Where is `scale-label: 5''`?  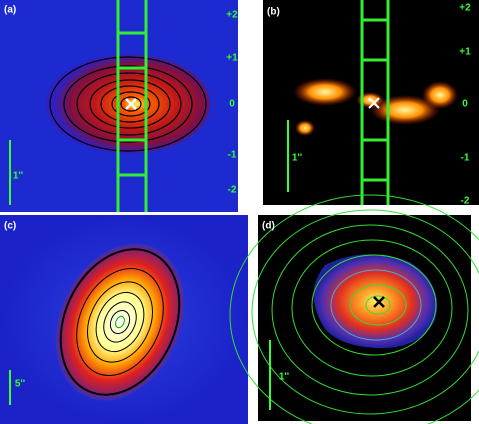
scale-label: 5'' is located at coordinates (20, 384).